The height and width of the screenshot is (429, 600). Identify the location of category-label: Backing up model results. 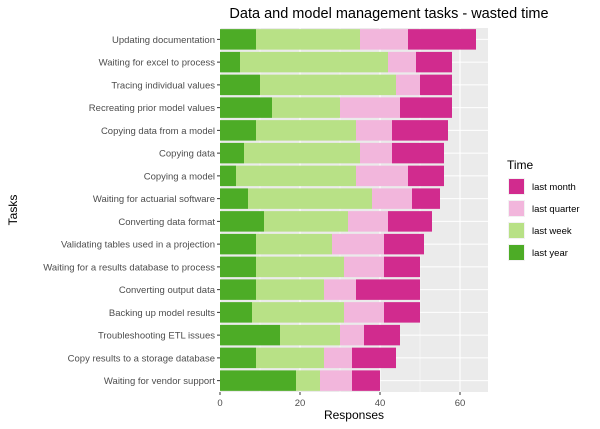
(162, 313).